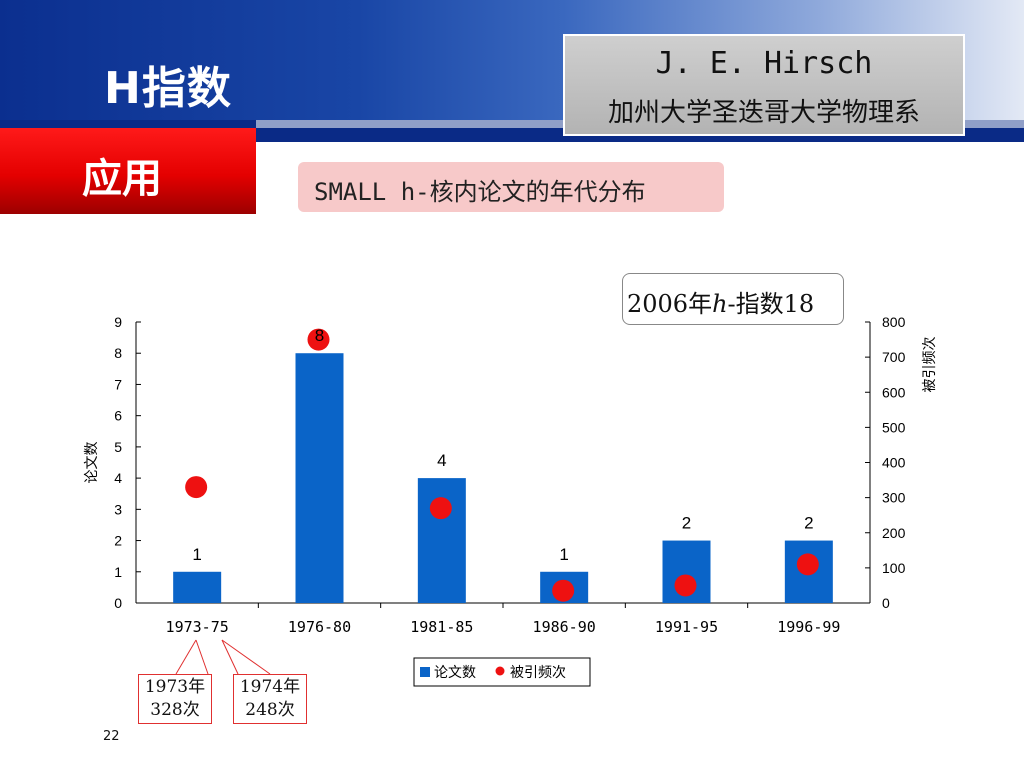  Describe the element at coordinates (223, 657) in the screenshot. I see `callout-lines` at that location.